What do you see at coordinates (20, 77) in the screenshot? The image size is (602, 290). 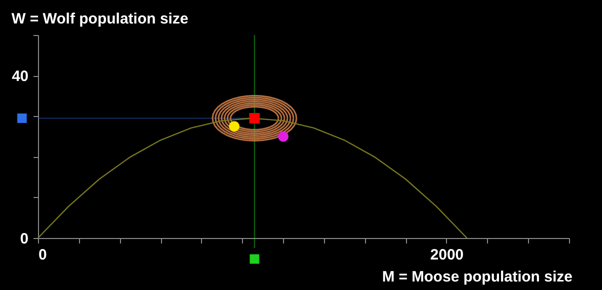 I see `y-tick-label: 40` at bounding box center [20, 77].